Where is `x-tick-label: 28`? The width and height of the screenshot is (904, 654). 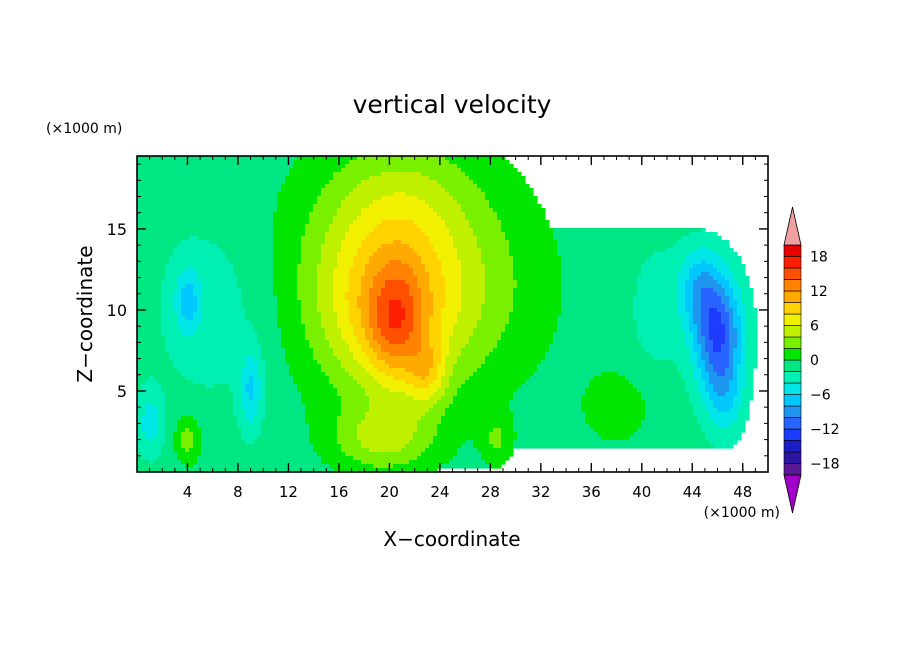
x-tick-label: 28 is located at coordinates (490, 492).